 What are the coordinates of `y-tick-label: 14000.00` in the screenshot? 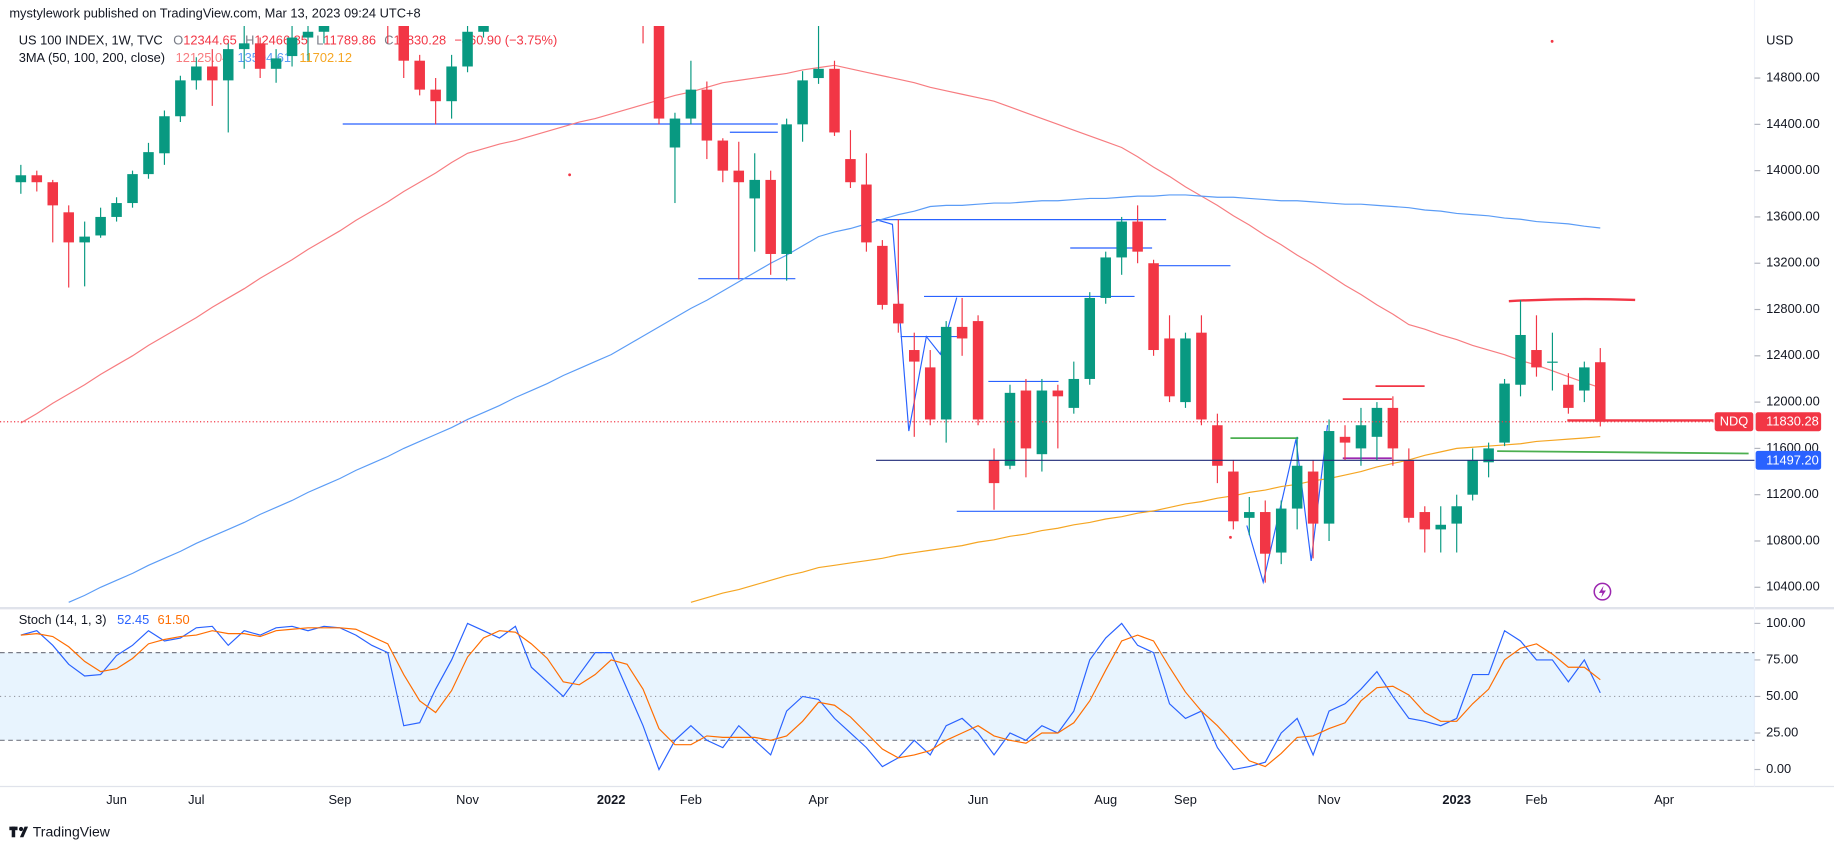 It's located at (1793, 169).